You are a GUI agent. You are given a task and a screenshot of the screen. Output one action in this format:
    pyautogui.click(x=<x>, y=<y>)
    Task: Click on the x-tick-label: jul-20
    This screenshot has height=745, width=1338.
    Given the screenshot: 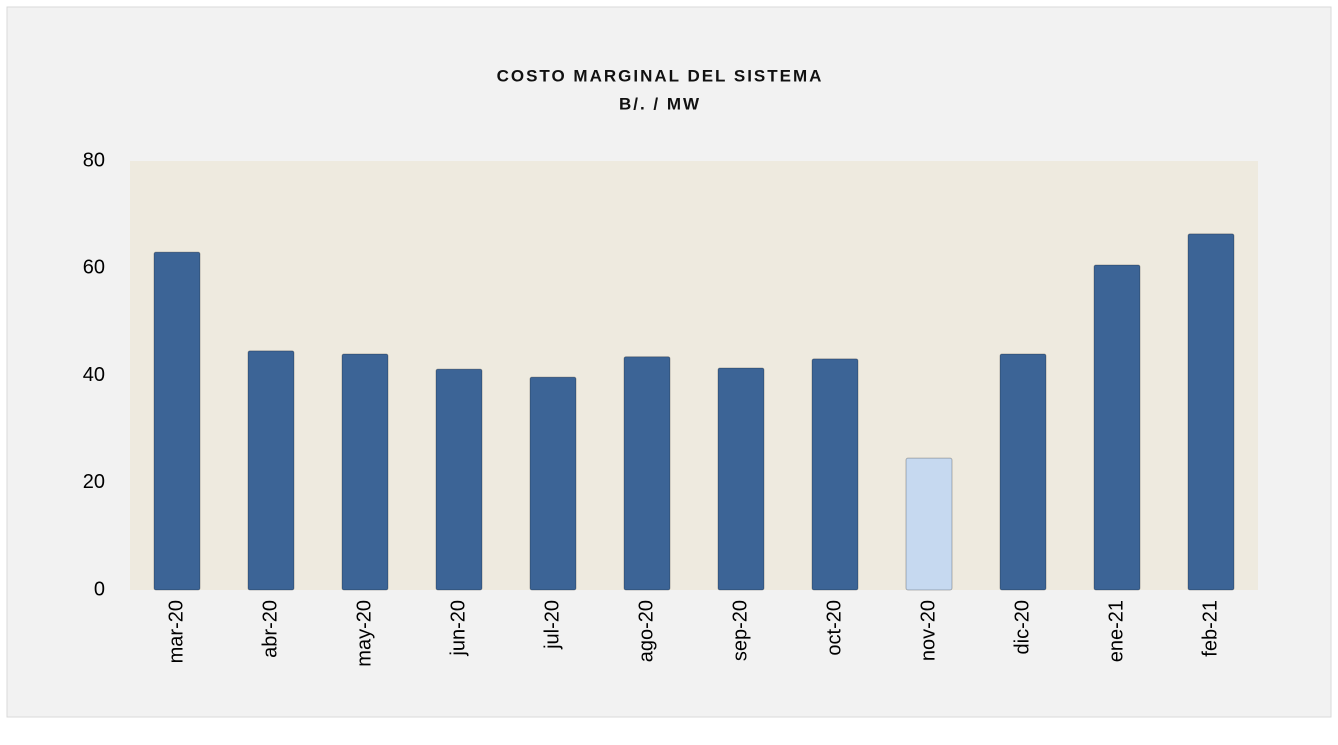 What is the action you would take?
    pyautogui.click(x=552, y=625)
    